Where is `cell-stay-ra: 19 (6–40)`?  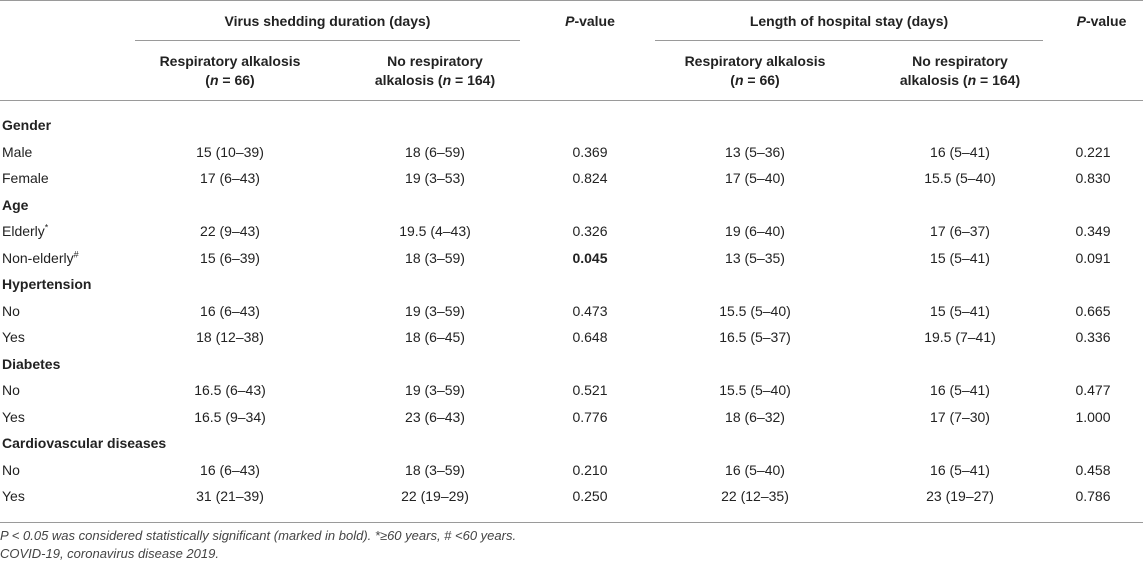 cell-stay-ra: 19 (6–40) is located at coordinates (755, 231).